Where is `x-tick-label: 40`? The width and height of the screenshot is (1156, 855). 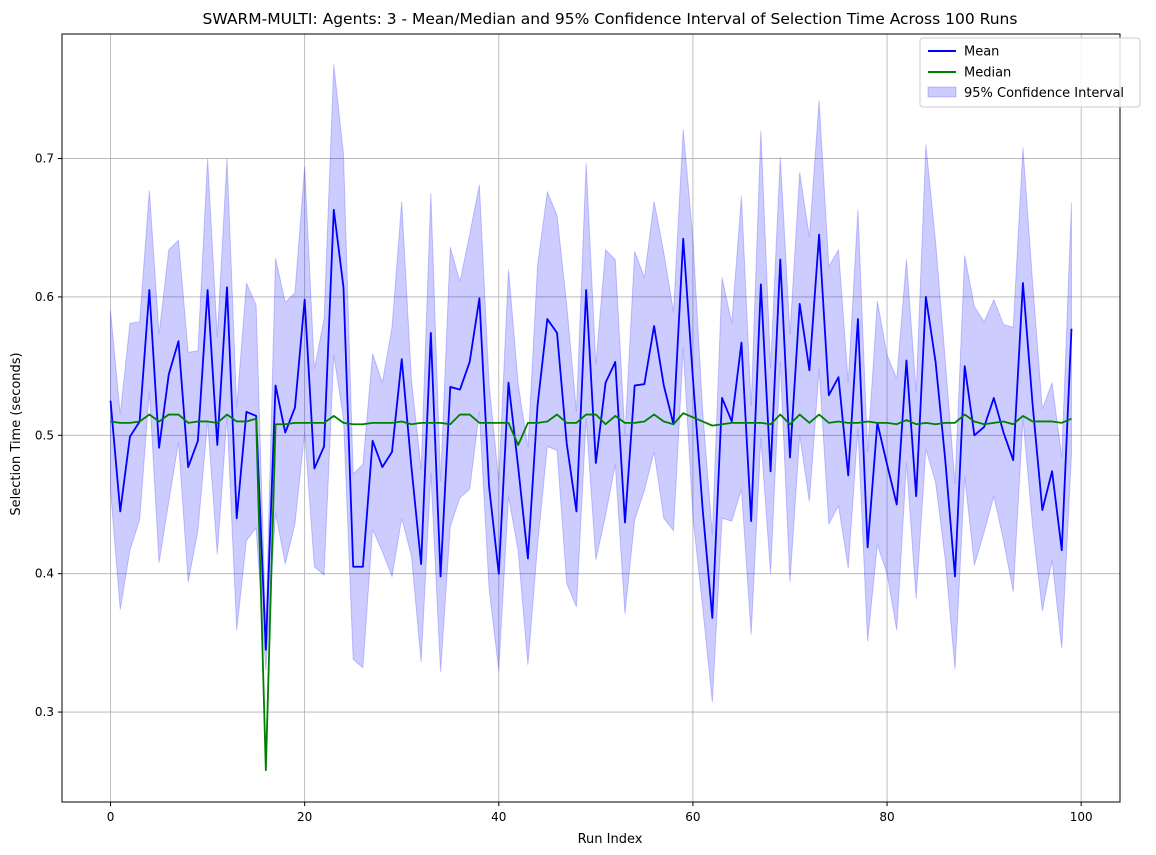 x-tick-label: 40 is located at coordinates (498, 817).